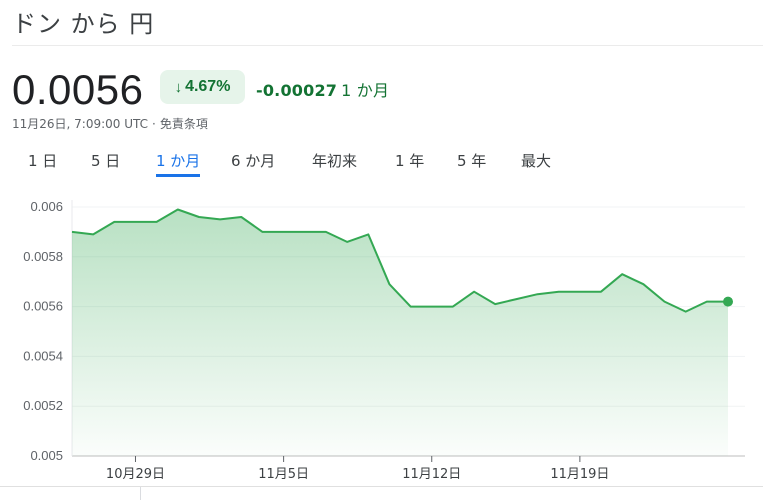  What do you see at coordinates (431, 474) in the screenshot?
I see `x-tick-label: 11月12日` at bounding box center [431, 474].